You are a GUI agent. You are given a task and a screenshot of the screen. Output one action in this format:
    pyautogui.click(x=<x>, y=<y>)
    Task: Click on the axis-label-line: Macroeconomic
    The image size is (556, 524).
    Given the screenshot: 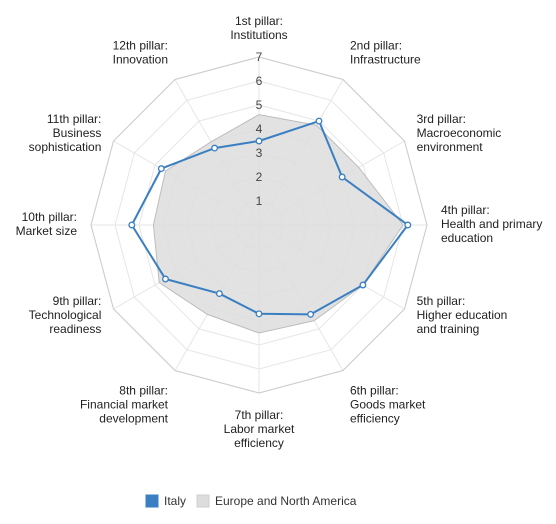 What is the action you would take?
    pyautogui.click(x=459, y=133)
    